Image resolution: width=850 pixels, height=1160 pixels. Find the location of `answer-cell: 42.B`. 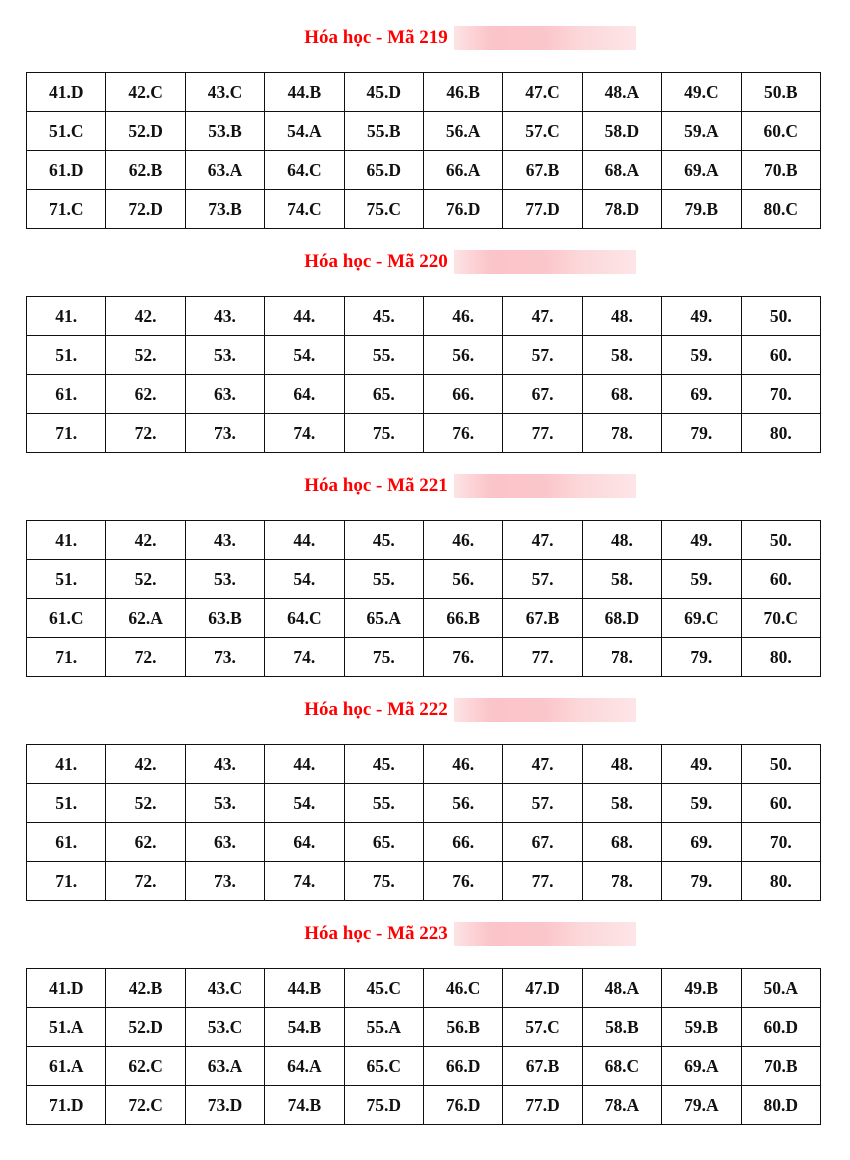

answer-cell: 42.B is located at coordinates (145, 988).